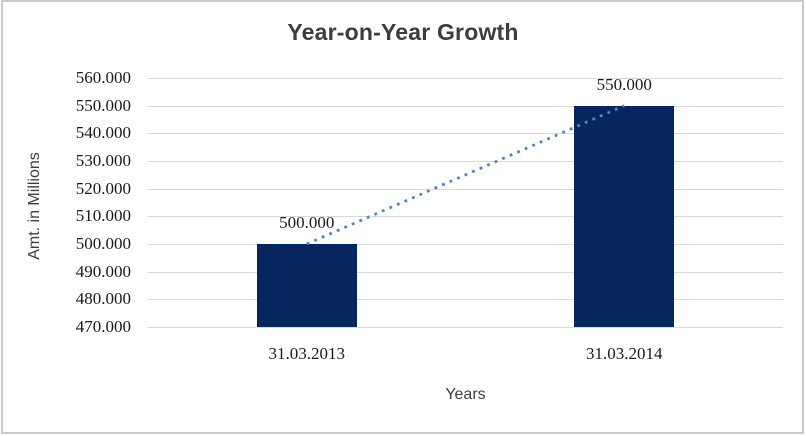  I want to click on y-axis-tick-label: 520.000, so click(103, 188).